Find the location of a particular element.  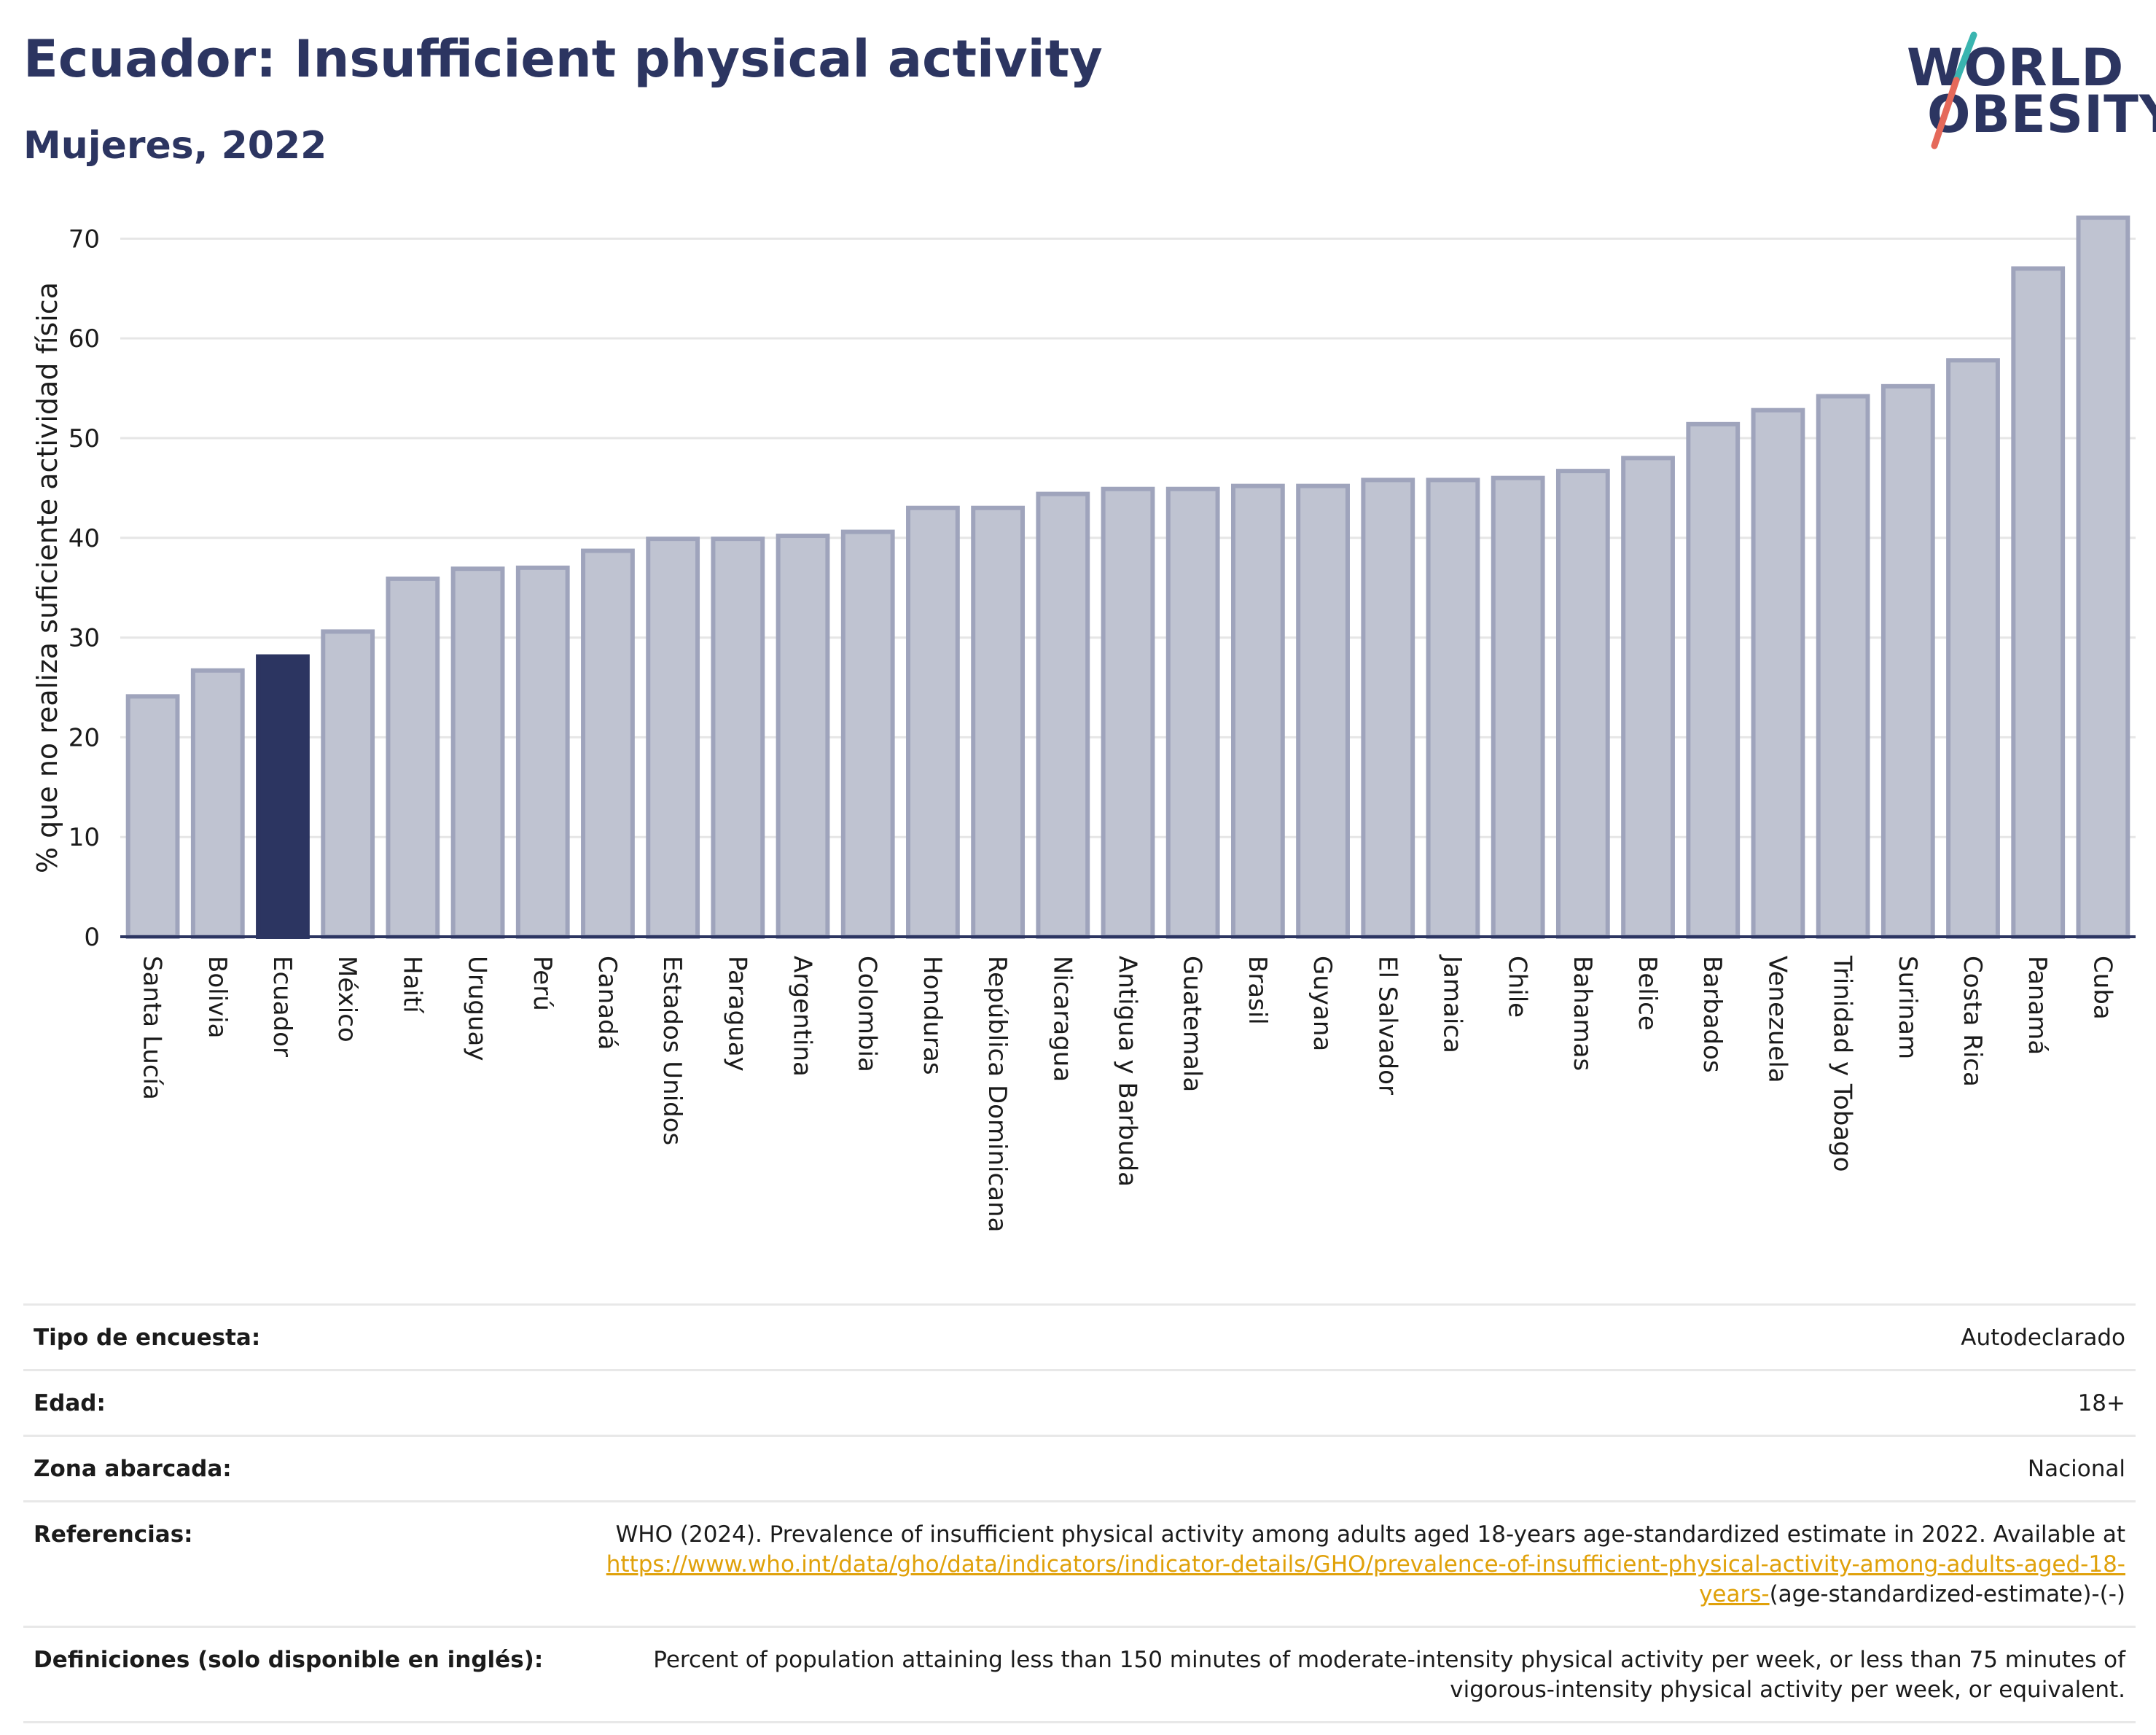

bar-canadá is located at coordinates (608, 743).